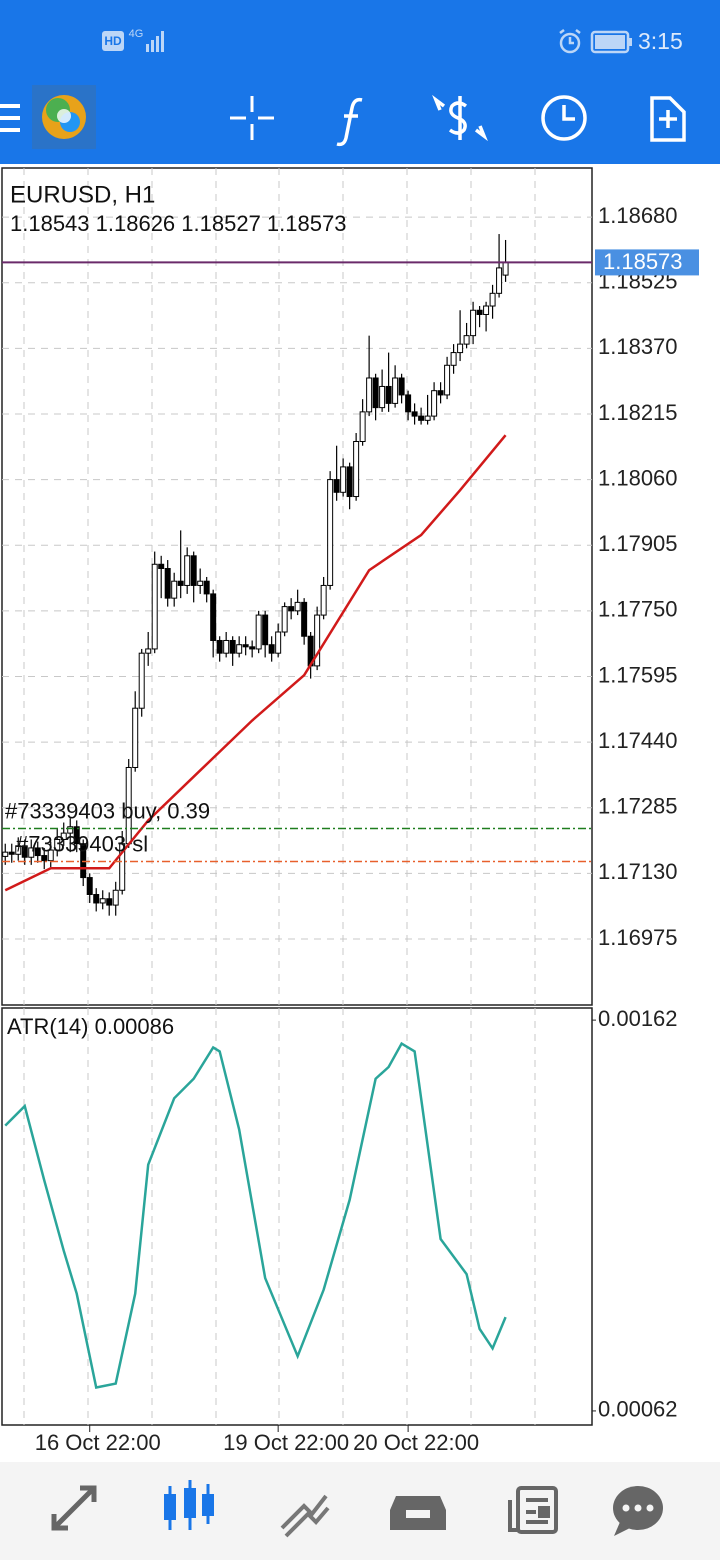 The image size is (720, 1560). I want to click on crosshair-button, so click(252, 118).